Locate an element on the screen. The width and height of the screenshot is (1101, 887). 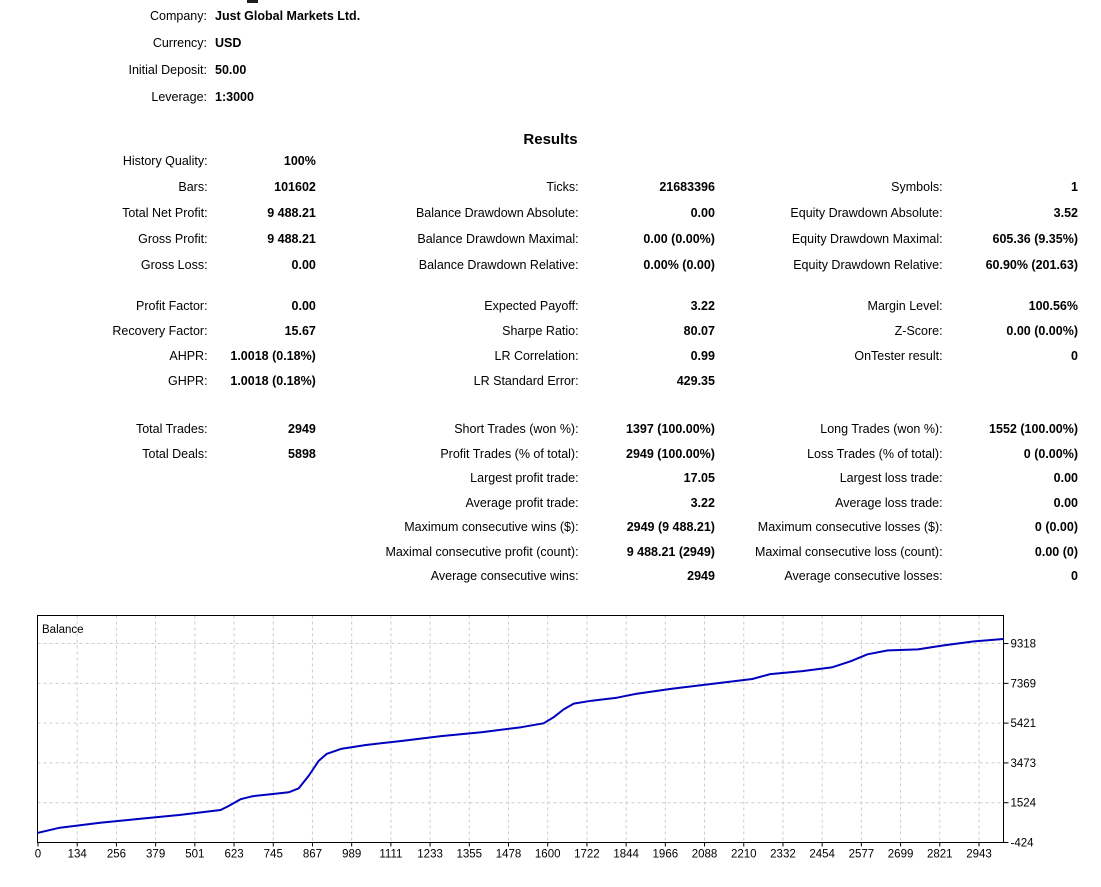
x-tick-label: 256 is located at coordinates (116, 855).